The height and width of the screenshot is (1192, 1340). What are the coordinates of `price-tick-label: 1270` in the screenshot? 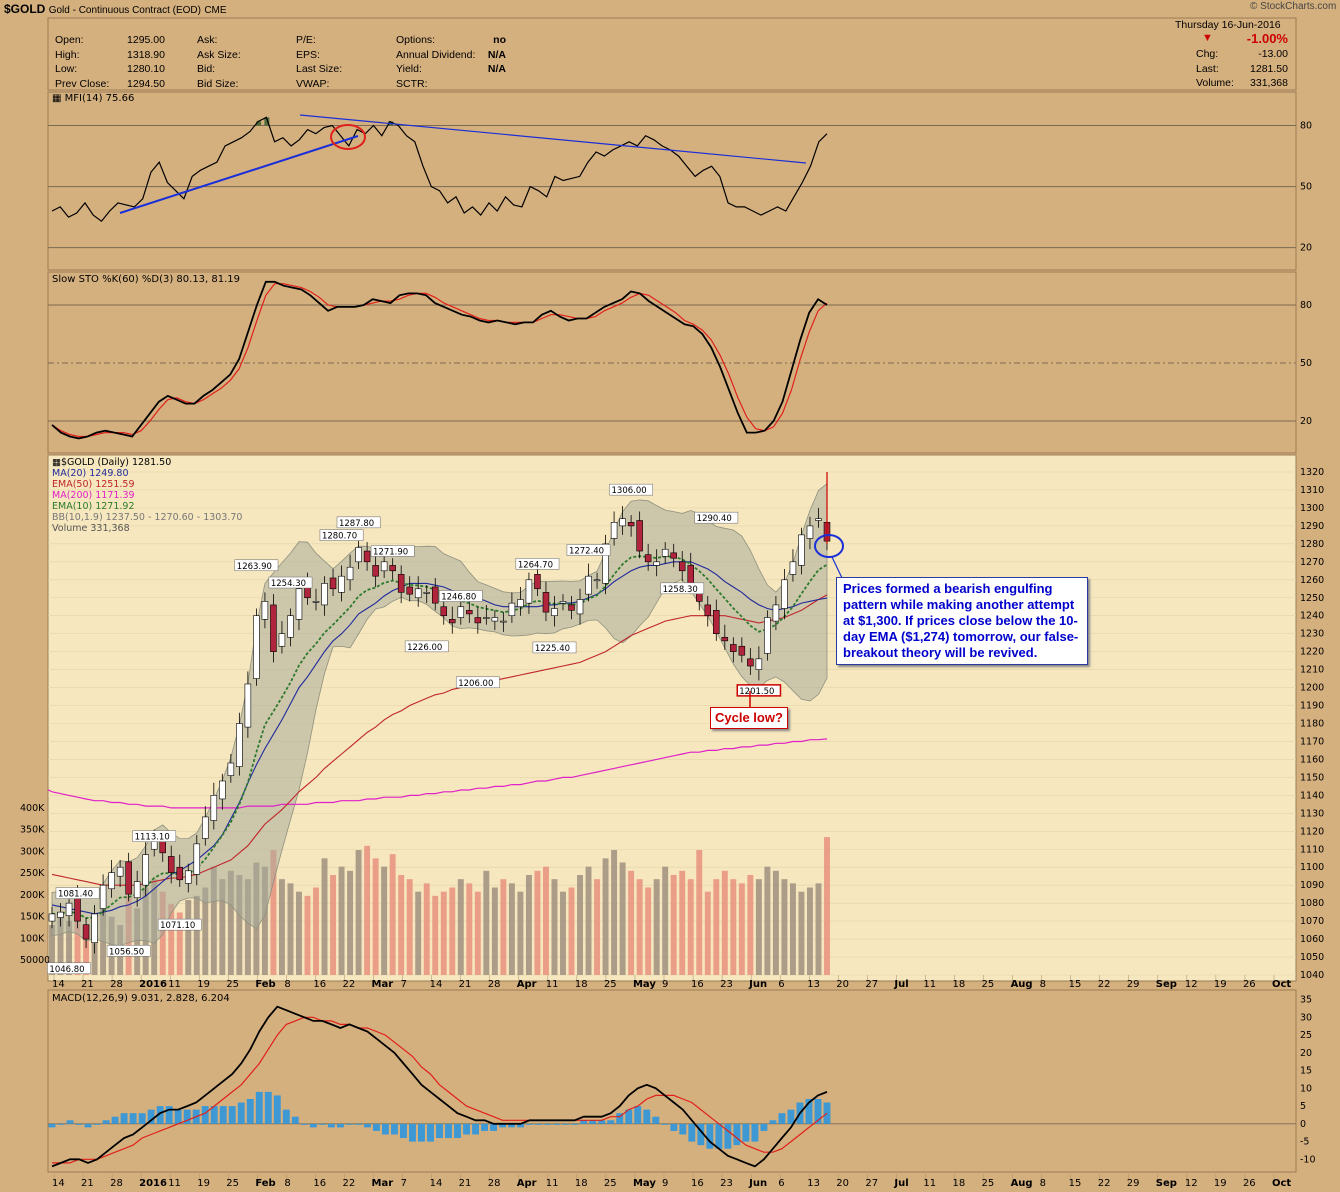 It's located at (1312, 562).